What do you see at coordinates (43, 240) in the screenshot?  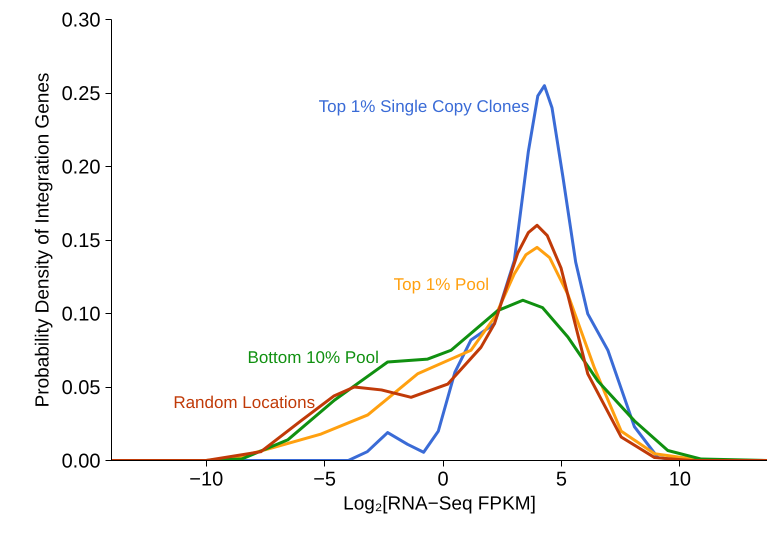 I see `y-axis-title: Probability Density of Integration Genes` at bounding box center [43, 240].